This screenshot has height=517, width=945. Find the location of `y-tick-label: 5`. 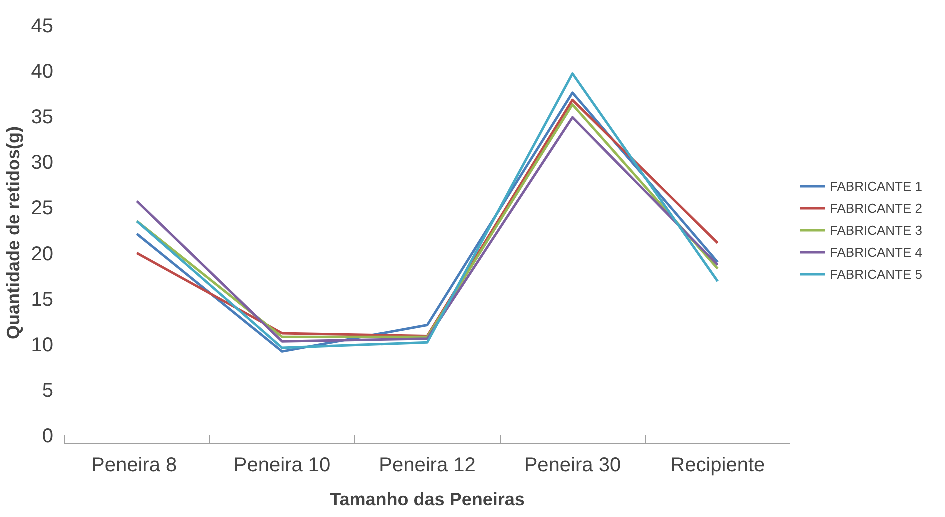

y-tick-label: 5 is located at coordinates (48, 391).